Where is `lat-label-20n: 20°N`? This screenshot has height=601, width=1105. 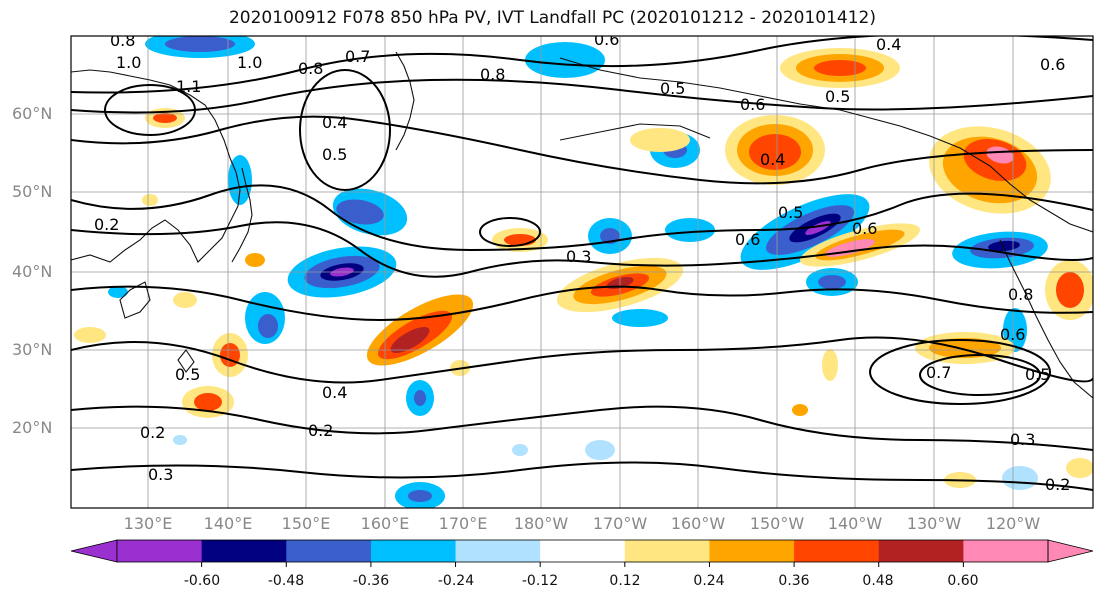
lat-label-20n: 20°N is located at coordinates (32, 427).